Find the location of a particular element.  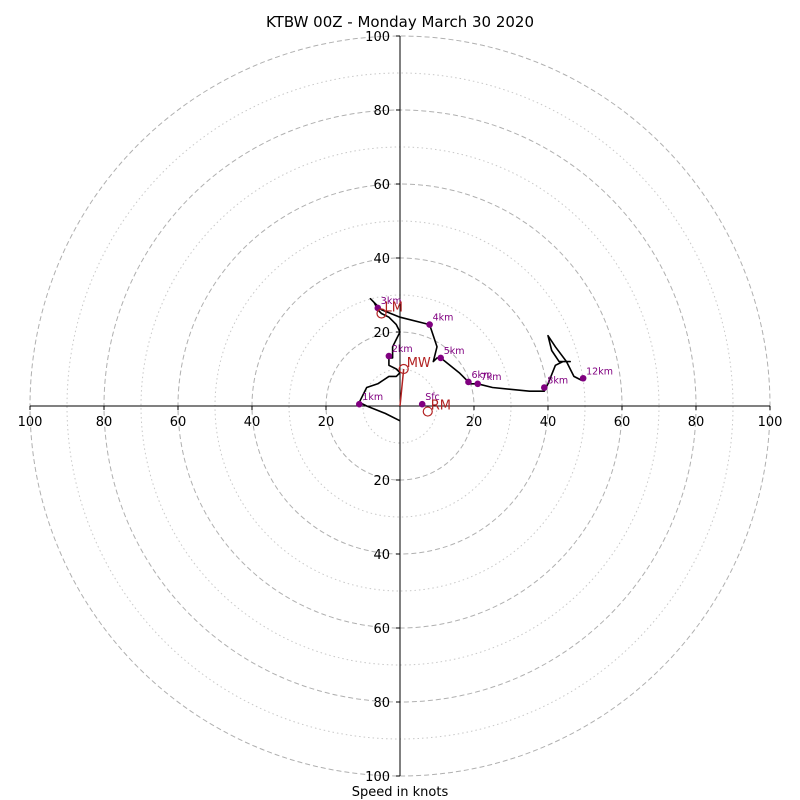

height-label-7km: 7km is located at coordinates (491, 377).